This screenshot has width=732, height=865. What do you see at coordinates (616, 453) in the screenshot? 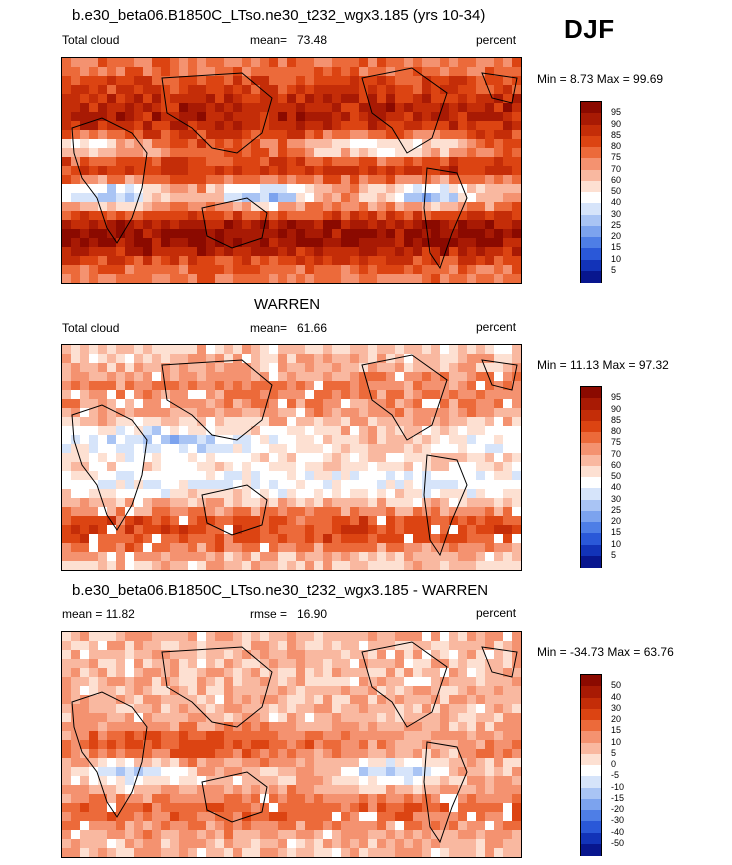
I see `colorbar-tick-label: 70` at bounding box center [616, 453].